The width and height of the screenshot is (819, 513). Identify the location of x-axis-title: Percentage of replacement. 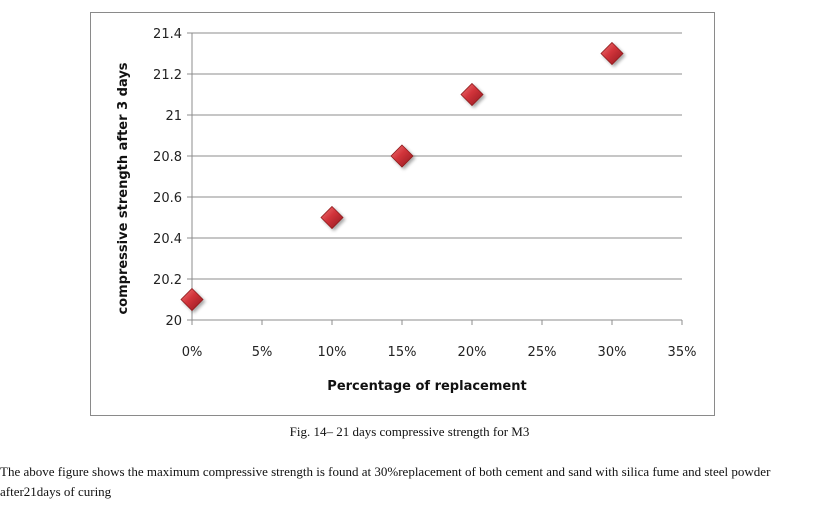
(426, 386).